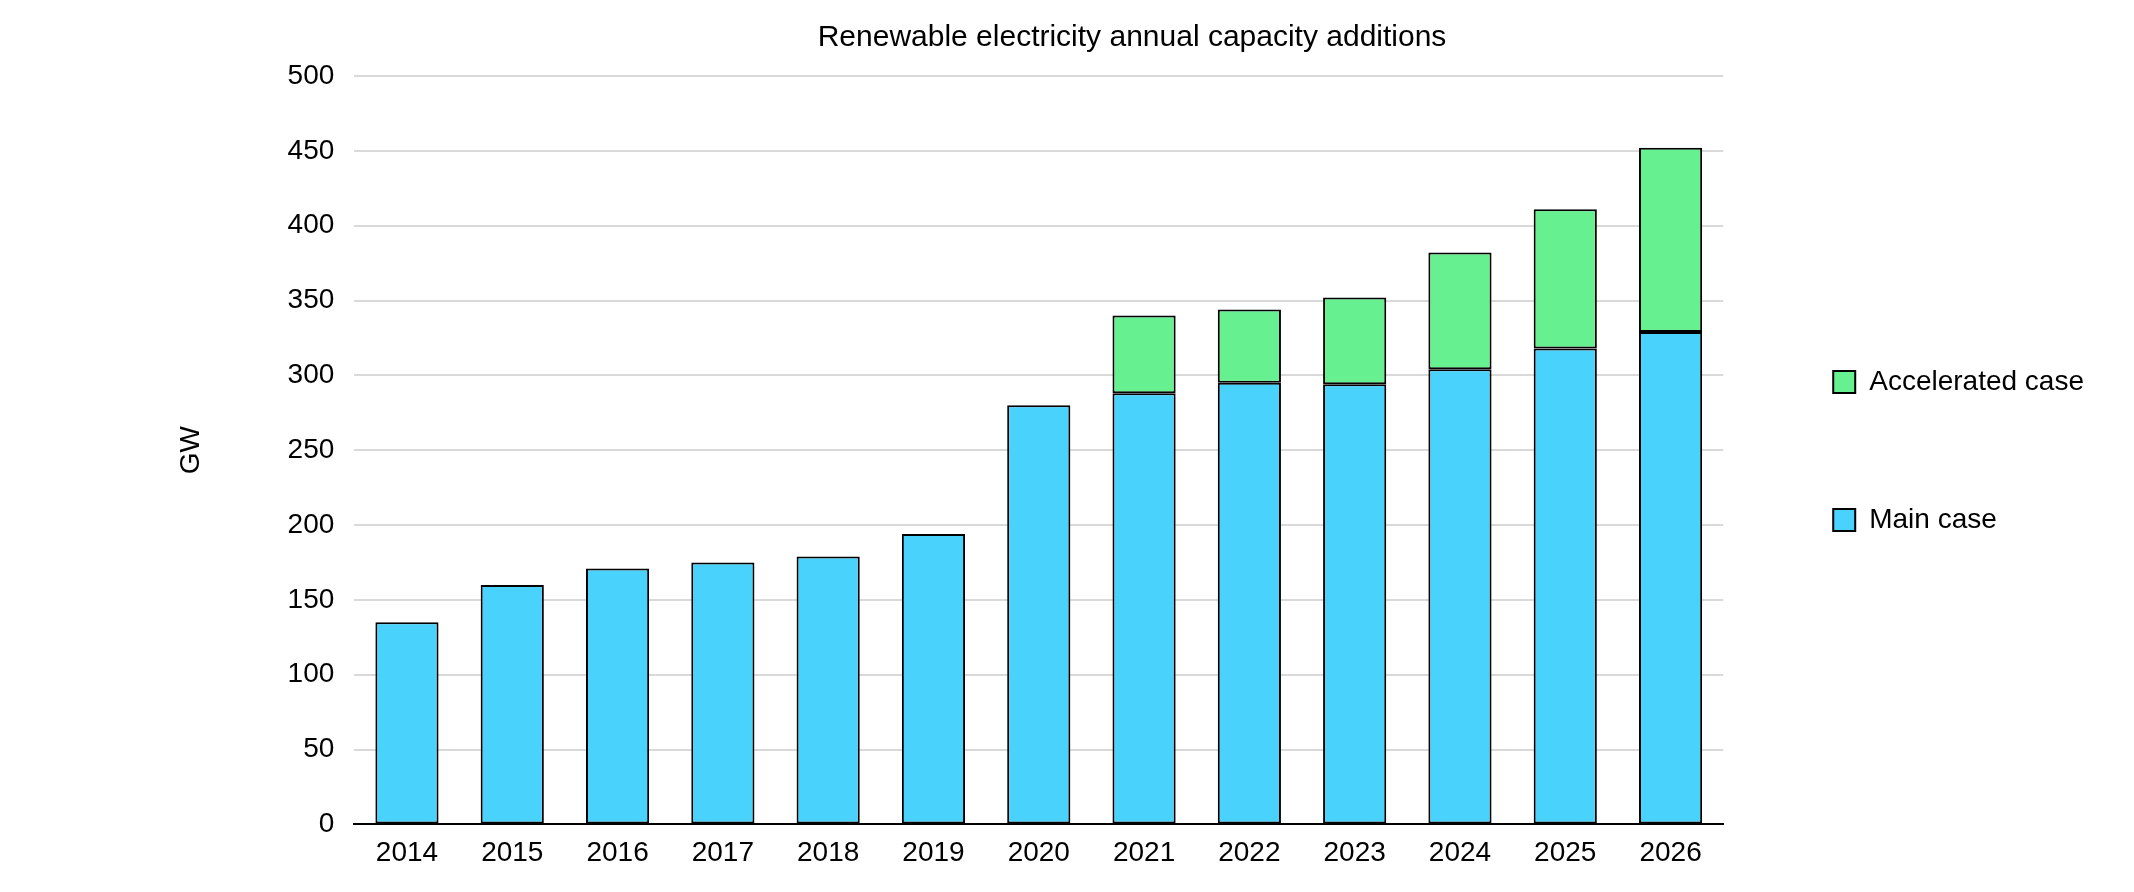 The image size is (2134, 892). I want to click on y-tick-label: 50, so click(319, 748).